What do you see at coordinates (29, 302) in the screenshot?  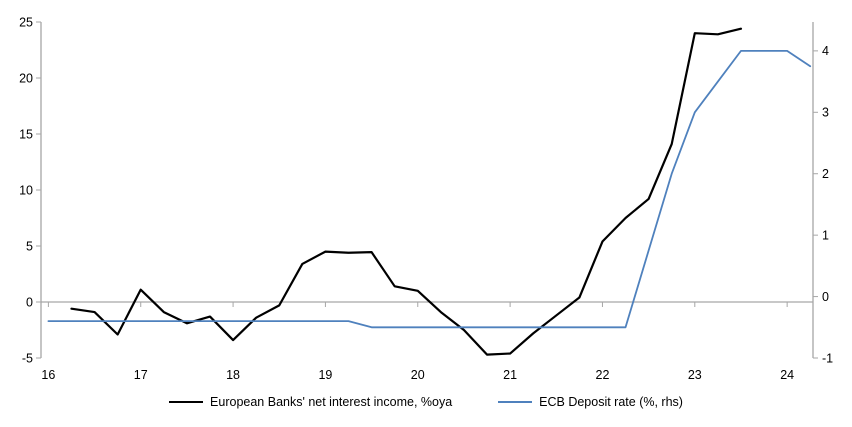 I see `left-axis-label: 0` at bounding box center [29, 302].